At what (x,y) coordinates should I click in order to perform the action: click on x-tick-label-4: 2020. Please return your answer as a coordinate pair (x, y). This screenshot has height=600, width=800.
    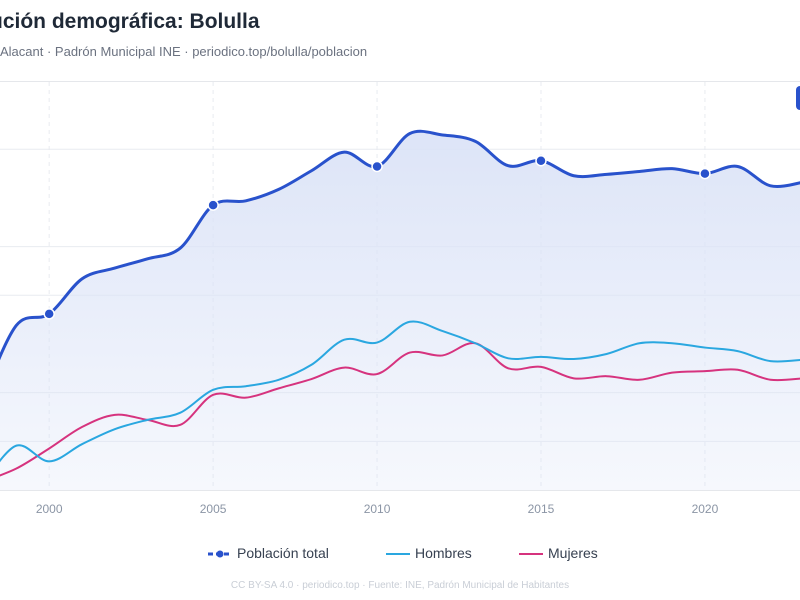
    Looking at the image, I should click on (705, 509).